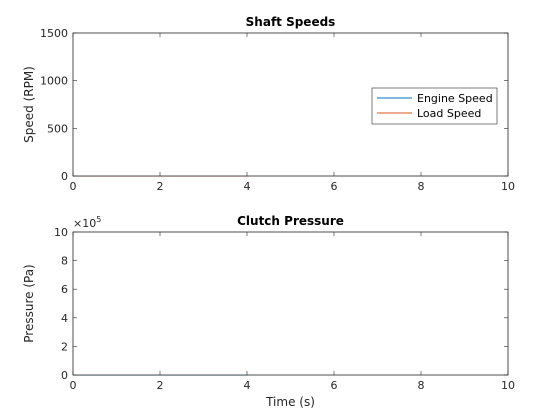 The width and height of the screenshot is (560, 420). What do you see at coordinates (290, 221) in the screenshot?
I see `chart-title: Clutch Pressure` at bounding box center [290, 221].